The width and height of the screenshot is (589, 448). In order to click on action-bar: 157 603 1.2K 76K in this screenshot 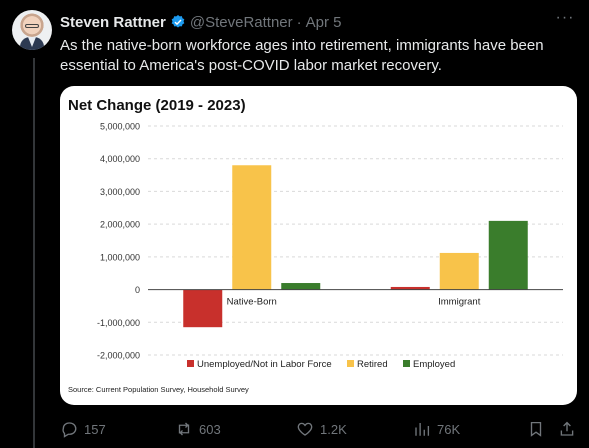, I will do `click(318, 429)`.